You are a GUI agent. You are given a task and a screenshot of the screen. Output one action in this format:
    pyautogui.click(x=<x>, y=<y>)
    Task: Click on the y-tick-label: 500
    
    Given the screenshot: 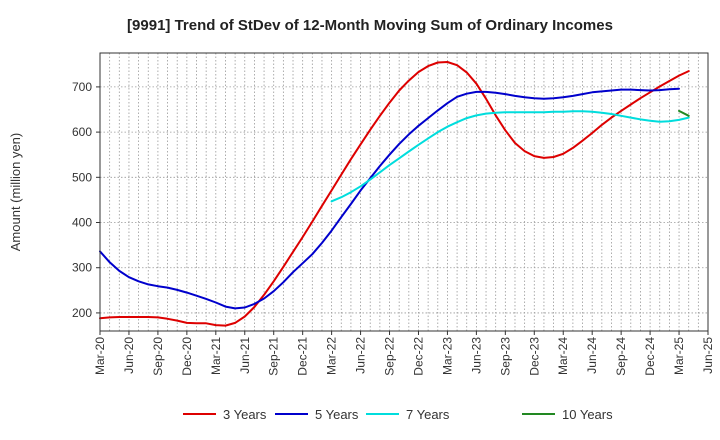 What is the action you would take?
    pyautogui.click(x=82, y=177)
    